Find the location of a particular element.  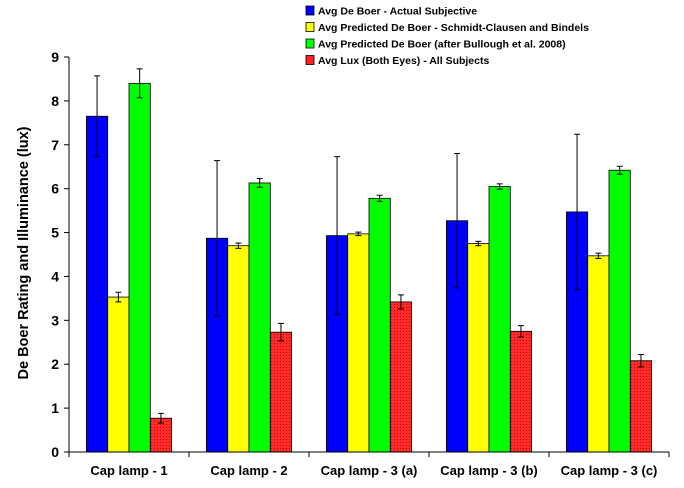

y-tick-label: 2 is located at coordinates (55, 364).